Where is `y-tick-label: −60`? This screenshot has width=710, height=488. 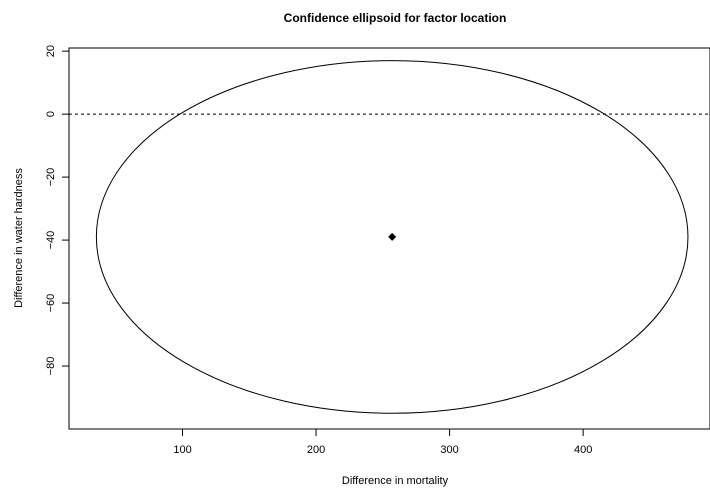 y-tick-label: −60 is located at coordinates (51, 303).